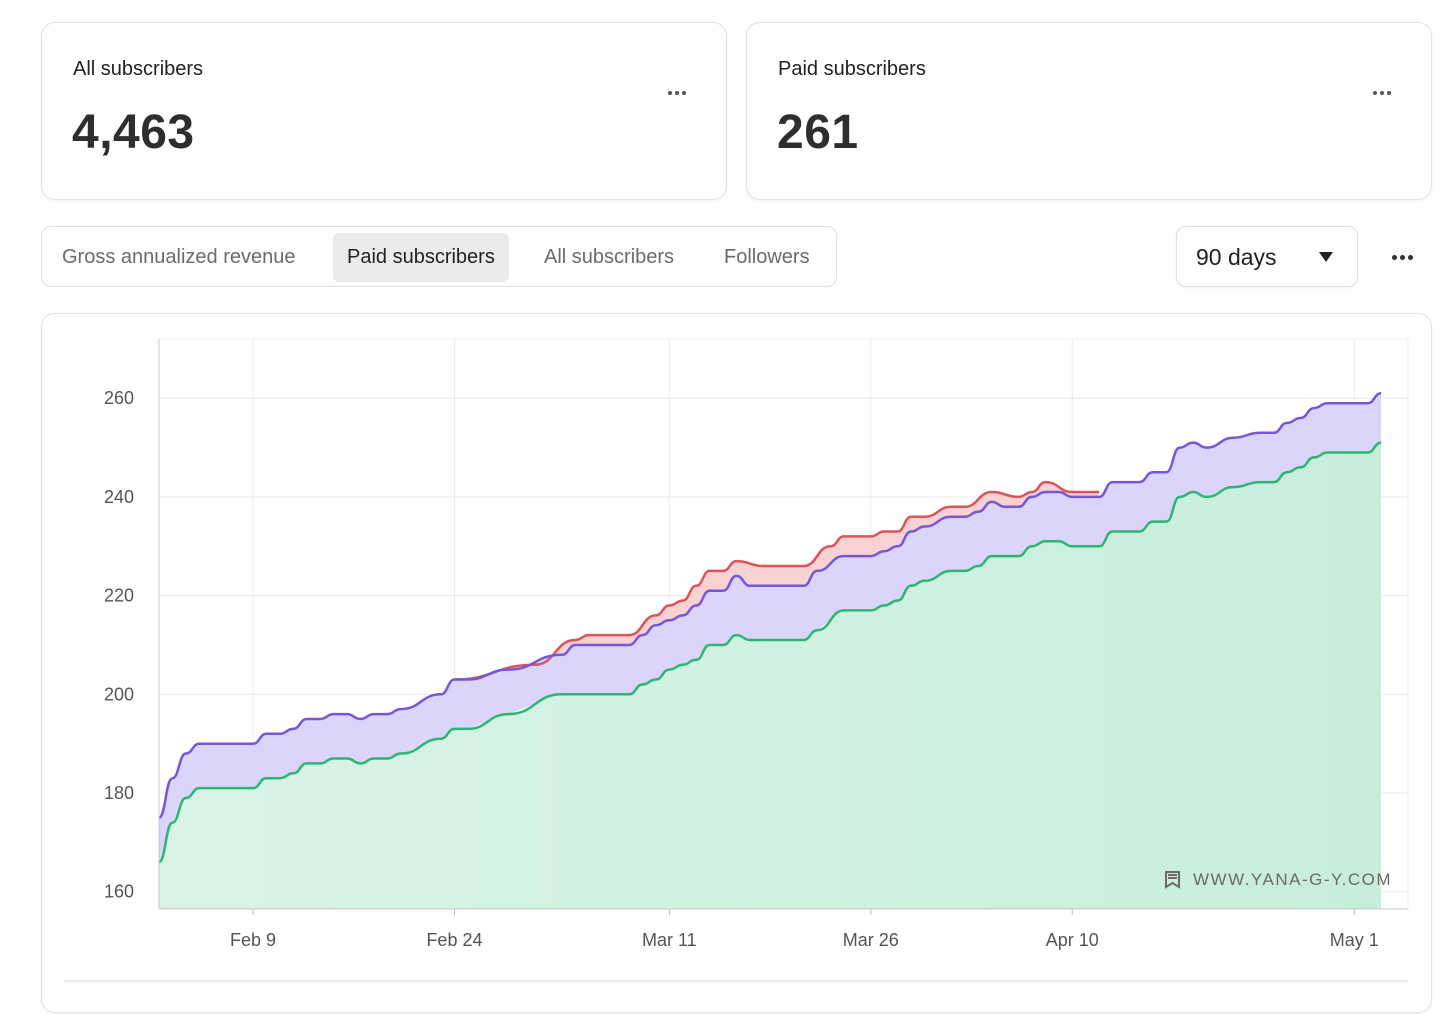  I want to click on all-subscribers-label: All subscribers, so click(138, 69).